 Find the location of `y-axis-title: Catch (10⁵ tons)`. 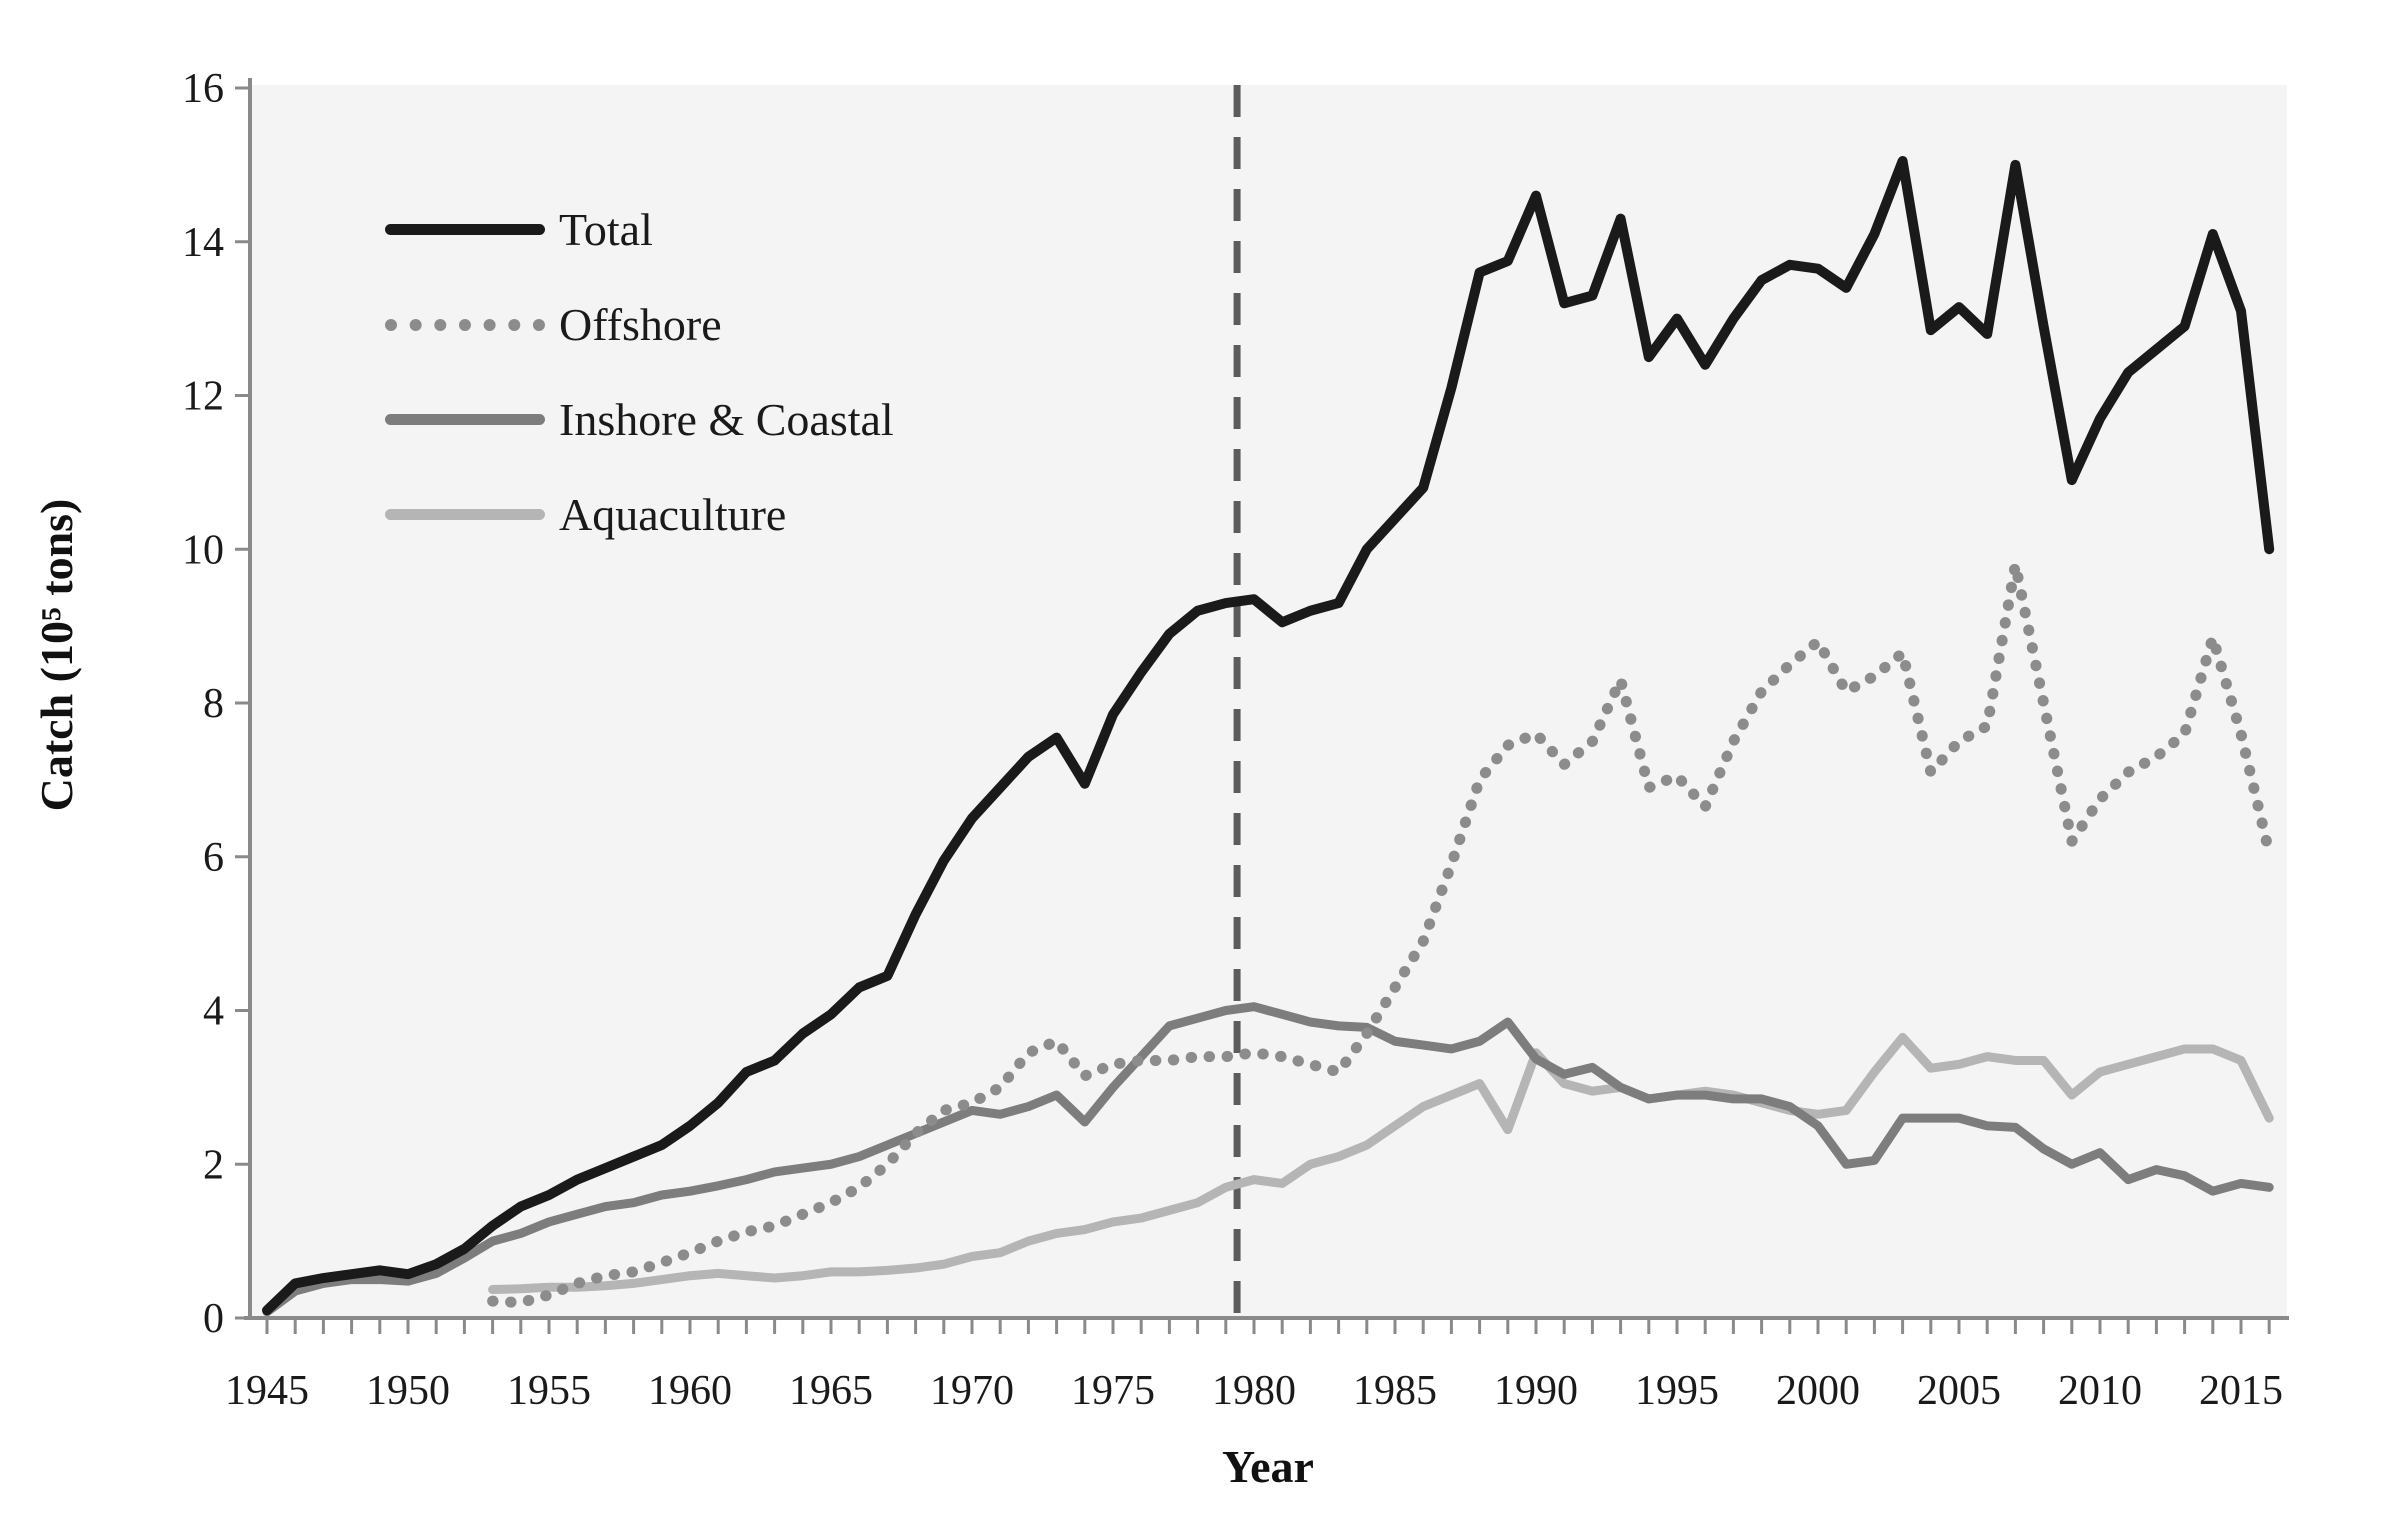

y-axis-title: Catch (10⁵ tons) is located at coordinates (56, 655).